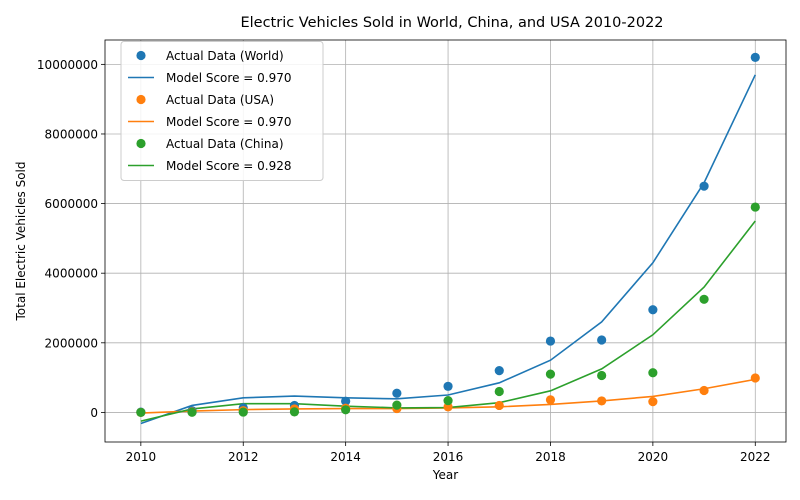 The width and height of the screenshot is (800, 500). I want to click on legend-label: Actual Data (USA), so click(220, 100).